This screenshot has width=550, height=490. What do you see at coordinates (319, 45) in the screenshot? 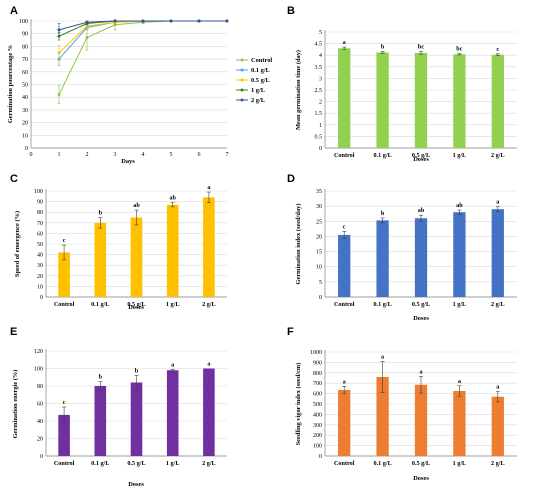
I see `y-tick-label: 4.5` at bounding box center [319, 45].